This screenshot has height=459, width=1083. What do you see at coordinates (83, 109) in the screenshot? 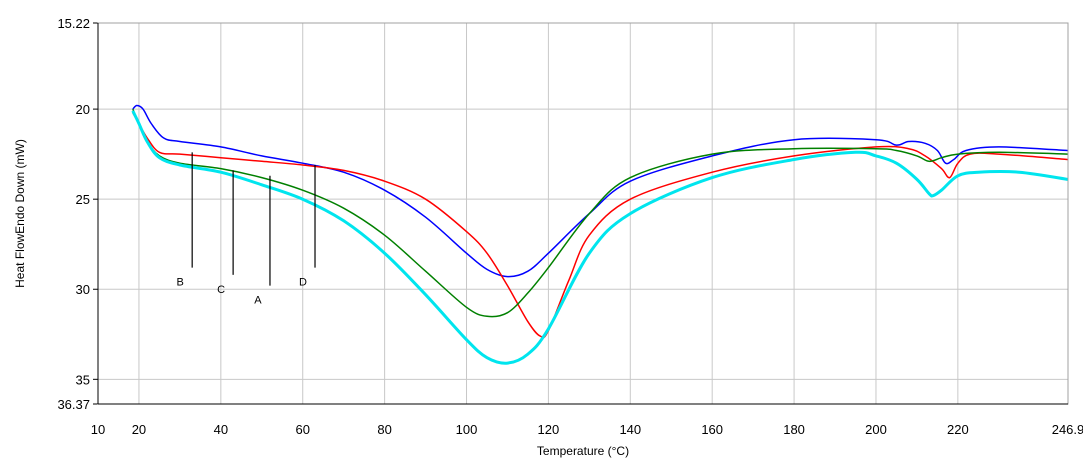
I see `y-tick-label: 20` at bounding box center [83, 109].